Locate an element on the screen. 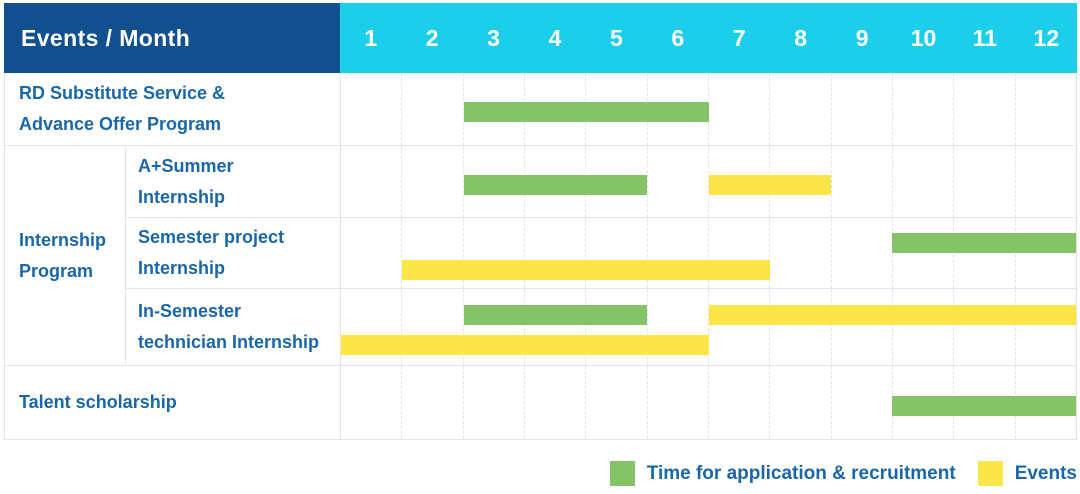  month-header-1: 1 is located at coordinates (371, 37).